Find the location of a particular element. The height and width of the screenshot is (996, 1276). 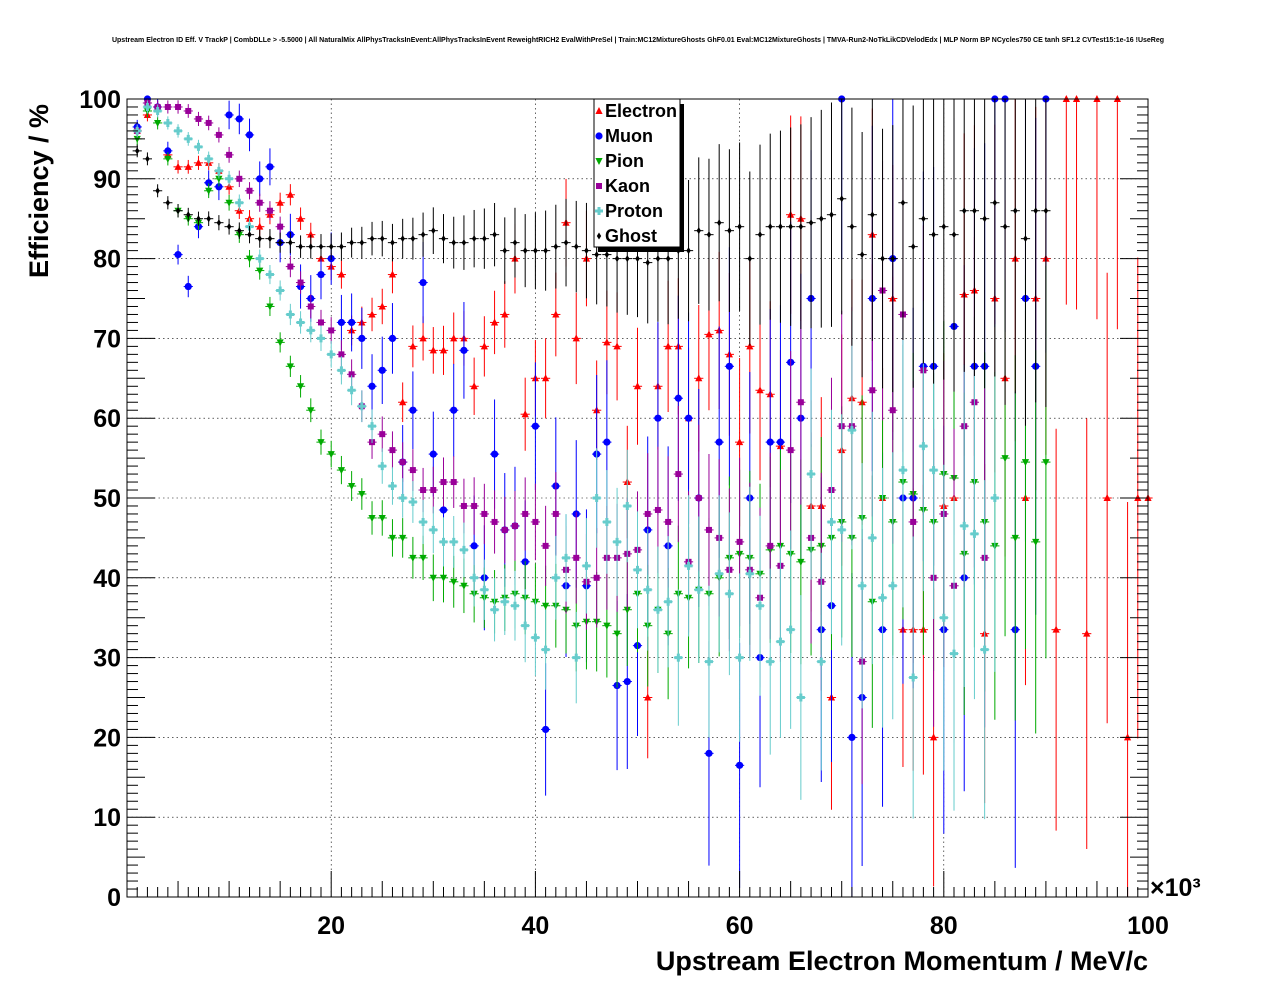

legend-label-muon: Muon is located at coordinates (629, 136).